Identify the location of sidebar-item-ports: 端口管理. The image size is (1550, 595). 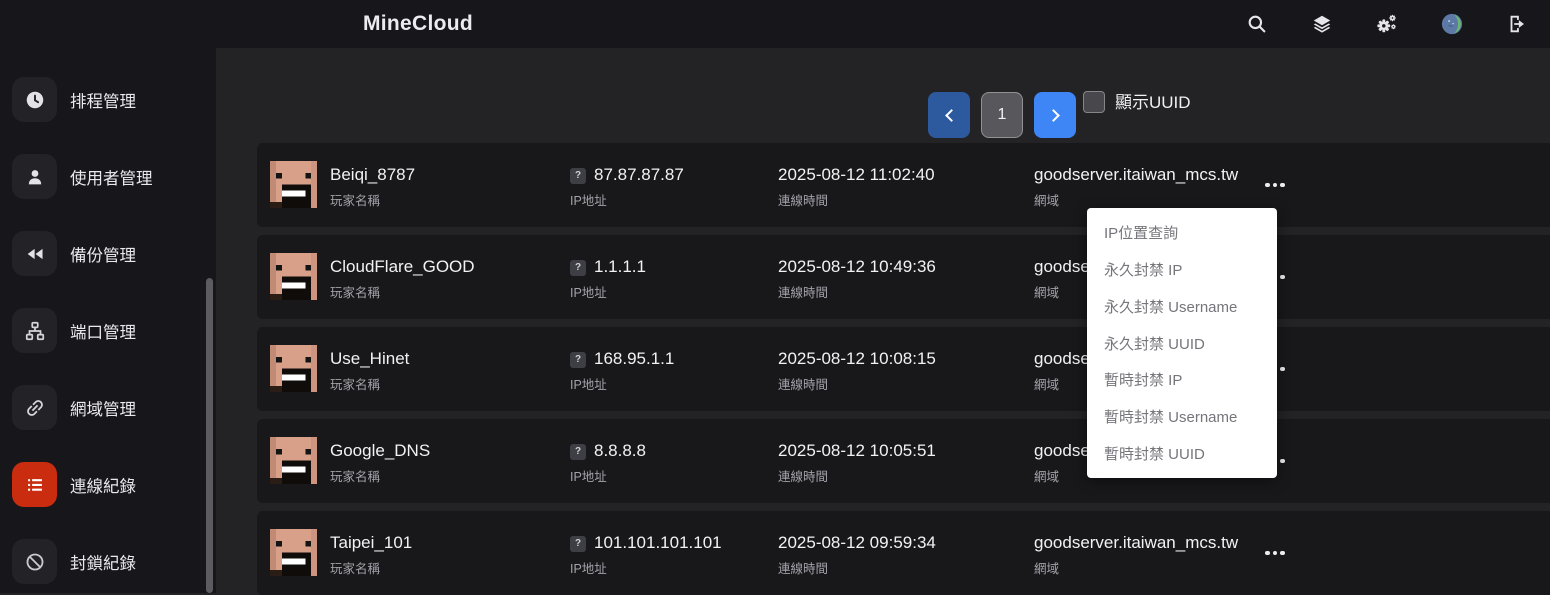
(108, 330).